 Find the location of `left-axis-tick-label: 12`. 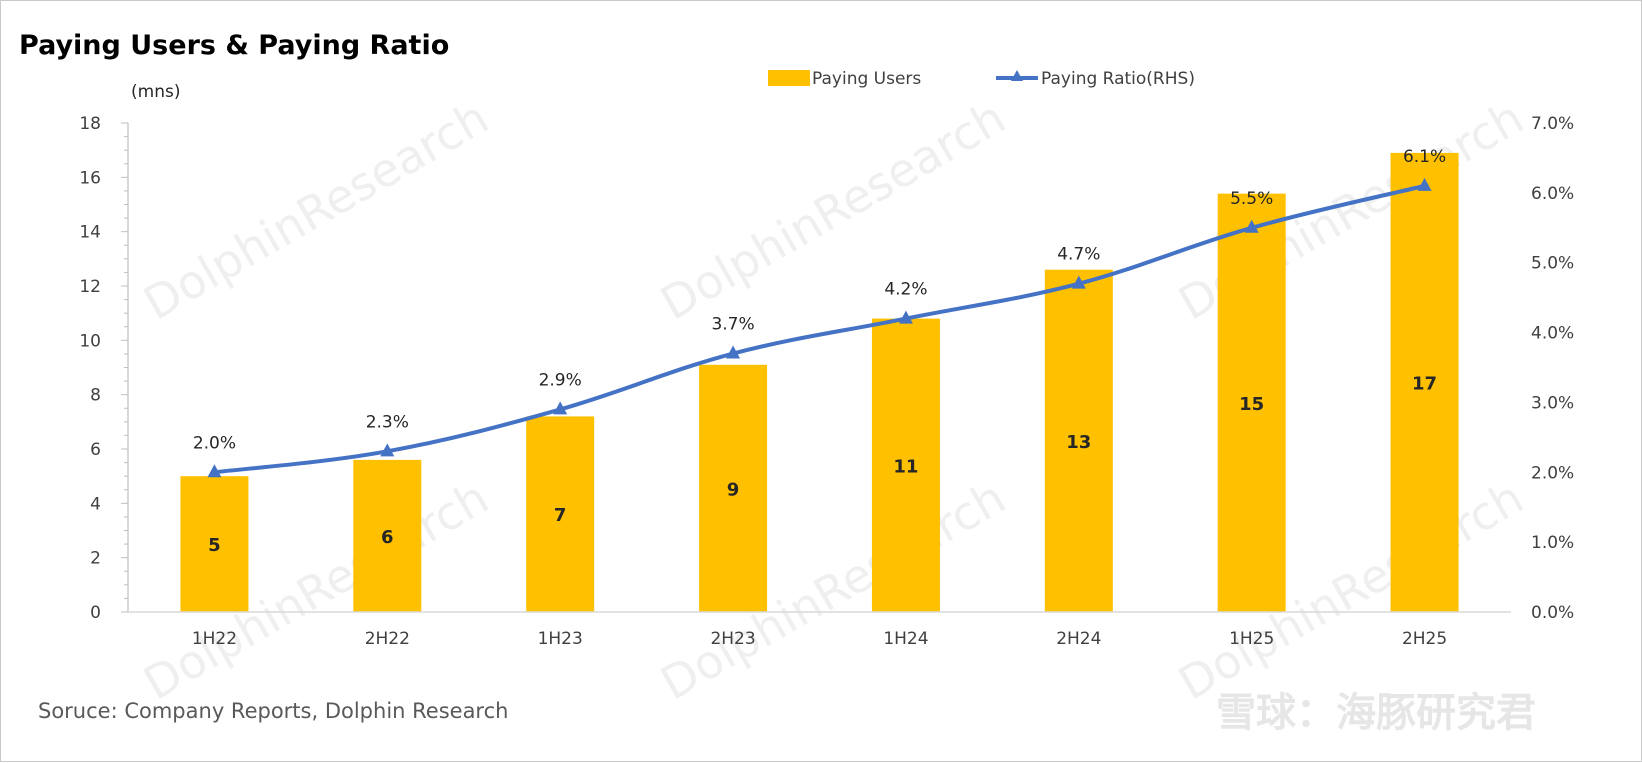

left-axis-tick-label: 12 is located at coordinates (90, 287).